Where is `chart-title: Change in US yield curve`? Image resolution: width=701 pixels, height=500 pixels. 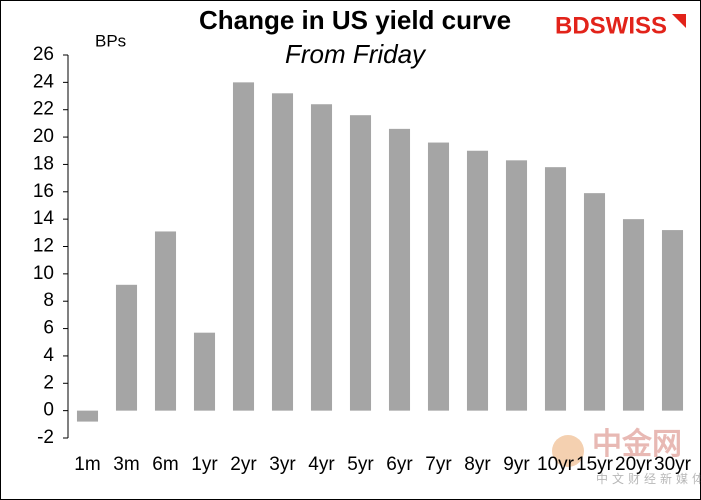
chart-title: Change in US yield curve is located at coordinates (355, 20).